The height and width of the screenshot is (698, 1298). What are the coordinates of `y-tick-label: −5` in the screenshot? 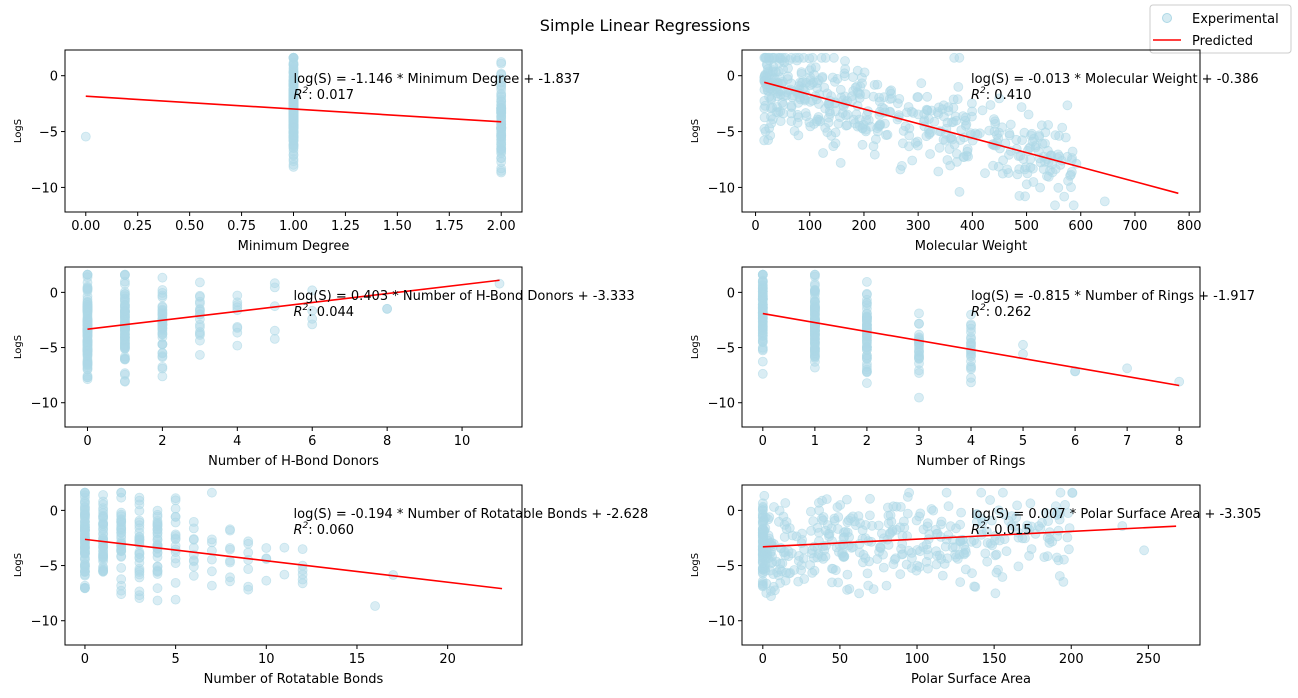 It's located at (48, 133).